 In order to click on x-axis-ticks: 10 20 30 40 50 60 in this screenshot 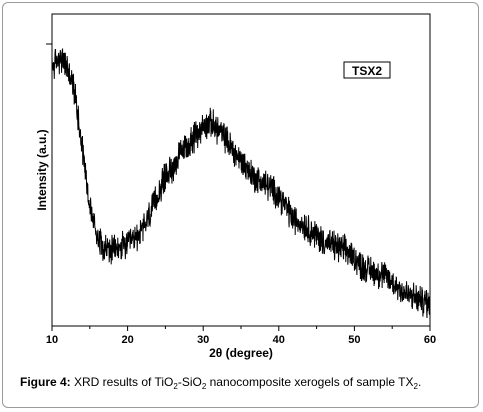, I will do `click(241, 336)`.